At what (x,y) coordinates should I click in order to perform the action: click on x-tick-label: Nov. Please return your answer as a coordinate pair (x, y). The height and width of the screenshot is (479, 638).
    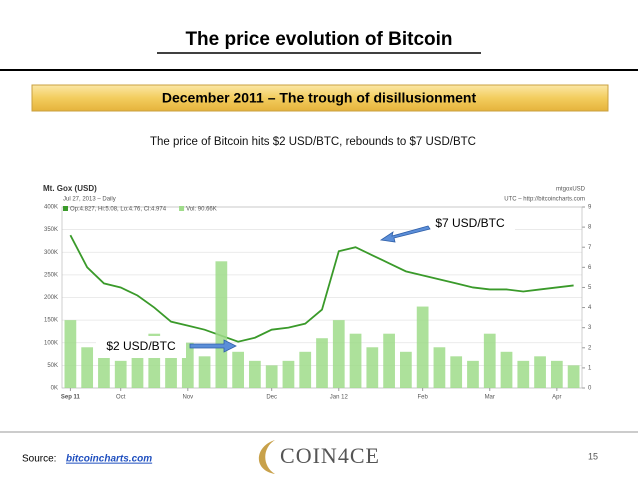
    Looking at the image, I should click on (187, 398).